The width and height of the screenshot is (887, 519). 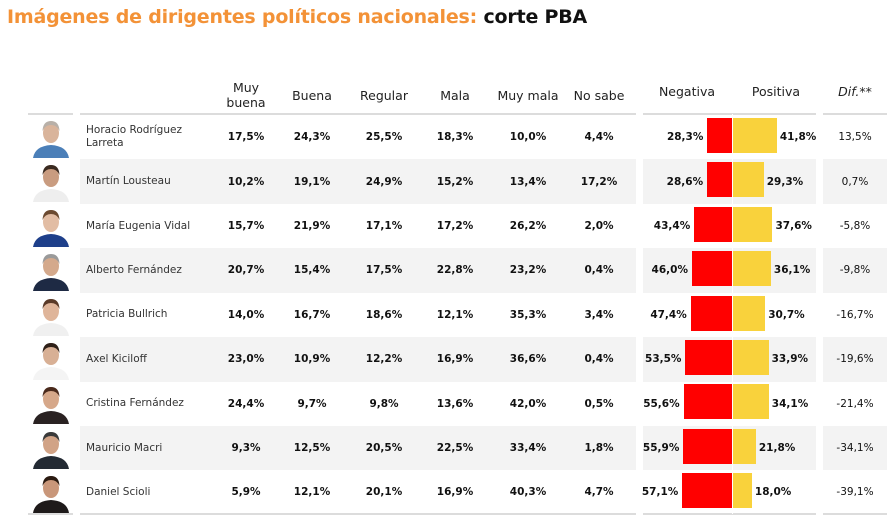 I want to click on cell-dif: 13,5%, so click(x=855, y=137).